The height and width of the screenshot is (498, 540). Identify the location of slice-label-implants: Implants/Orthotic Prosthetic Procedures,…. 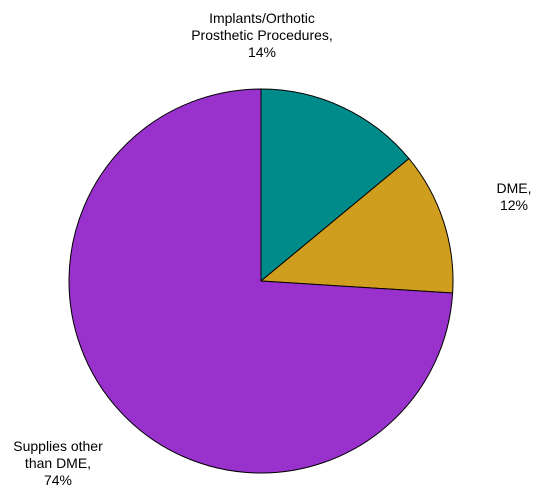
(262, 35).